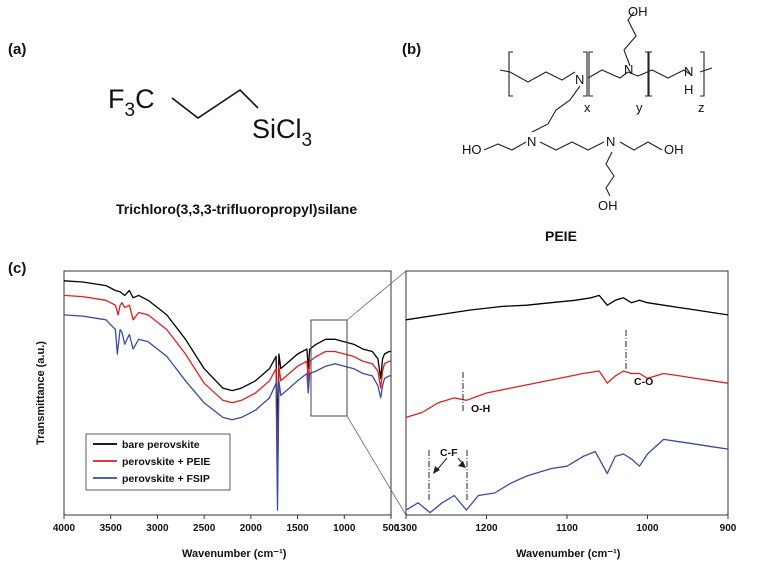 This screenshot has width=758, height=564. What do you see at coordinates (647, 528) in the screenshot?
I see `right-x-tick-label: 1000` at bounding box center [647, 528].